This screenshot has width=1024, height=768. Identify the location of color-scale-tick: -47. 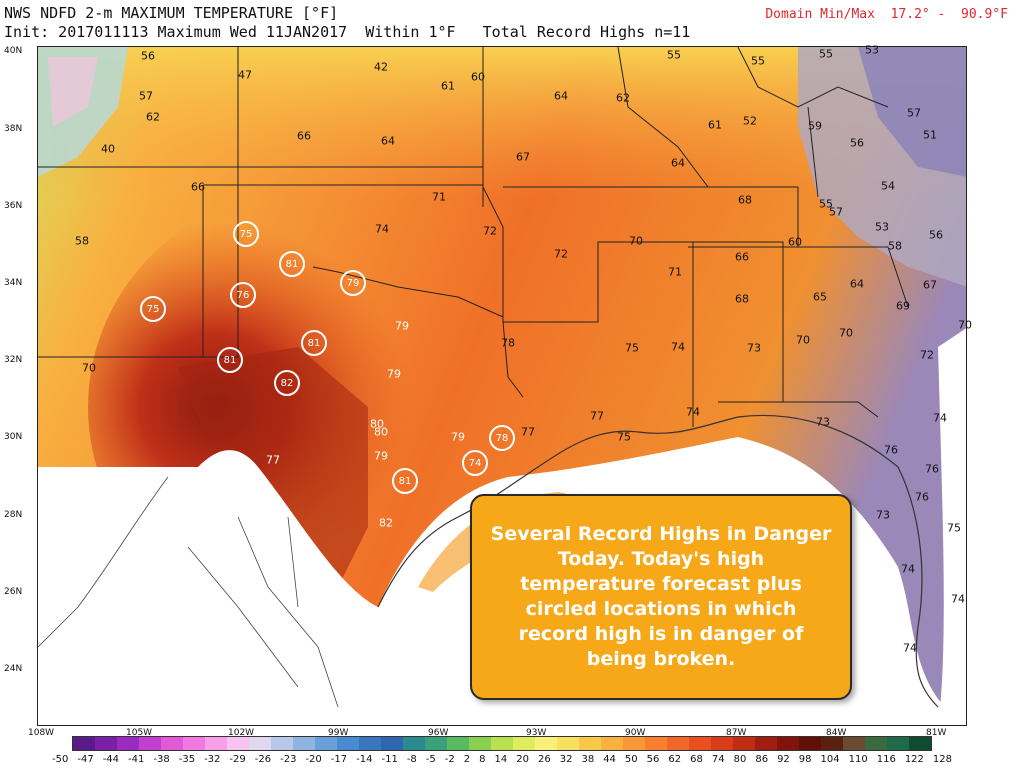
(85, 759).